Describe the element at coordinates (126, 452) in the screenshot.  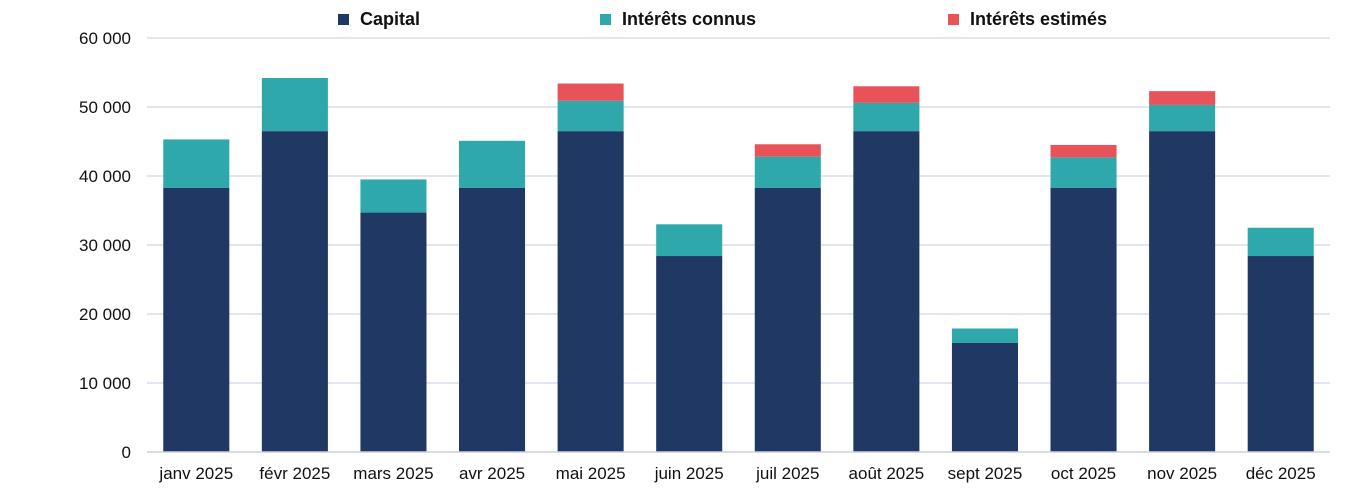
I see `y-tick-label: 0` at that location.